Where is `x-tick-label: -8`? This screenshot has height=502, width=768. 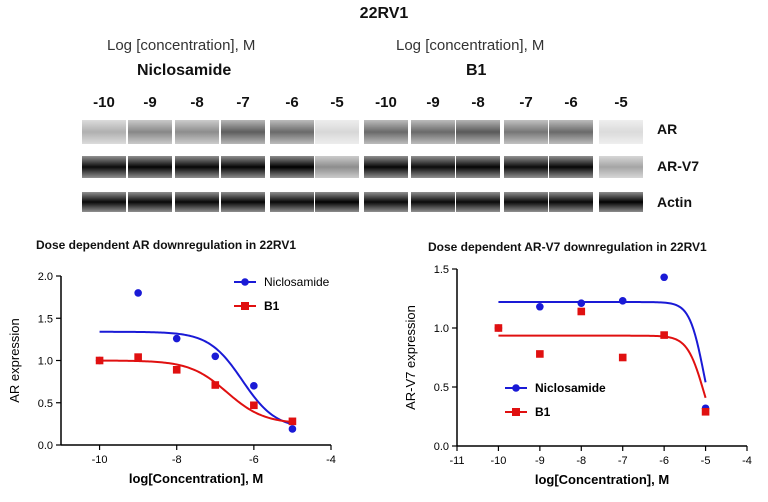
x-tick-label: -8 is located at coordinates (177, 460).